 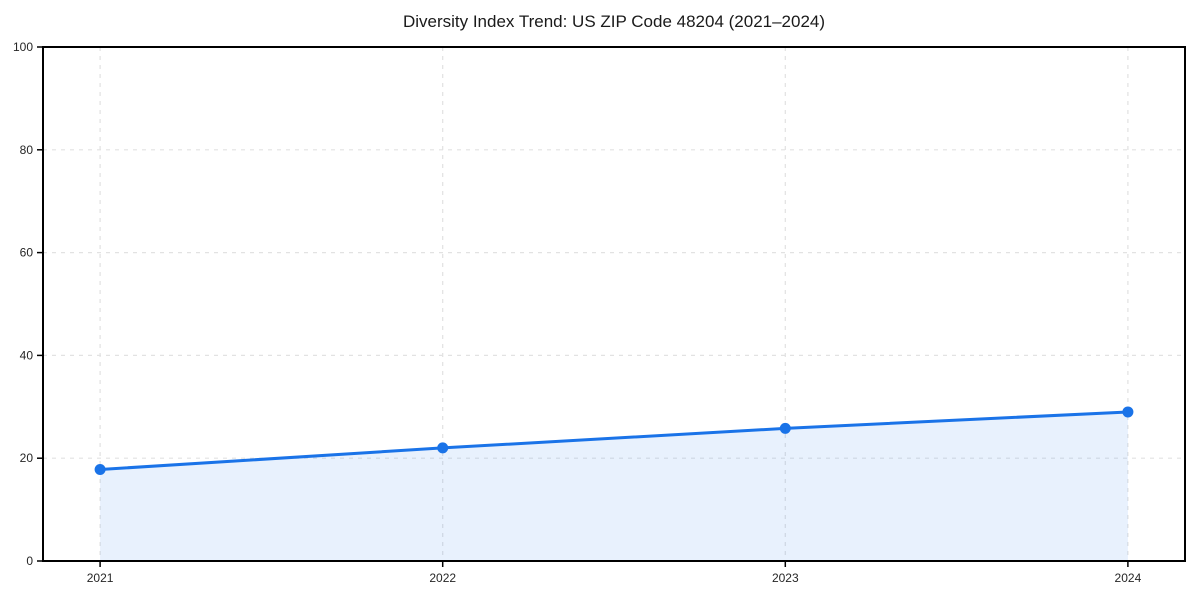 What do you see at coordinates (29, 561) in the screenshot?
I see `y-tick-label: 0` at bounding box center [29, 561].